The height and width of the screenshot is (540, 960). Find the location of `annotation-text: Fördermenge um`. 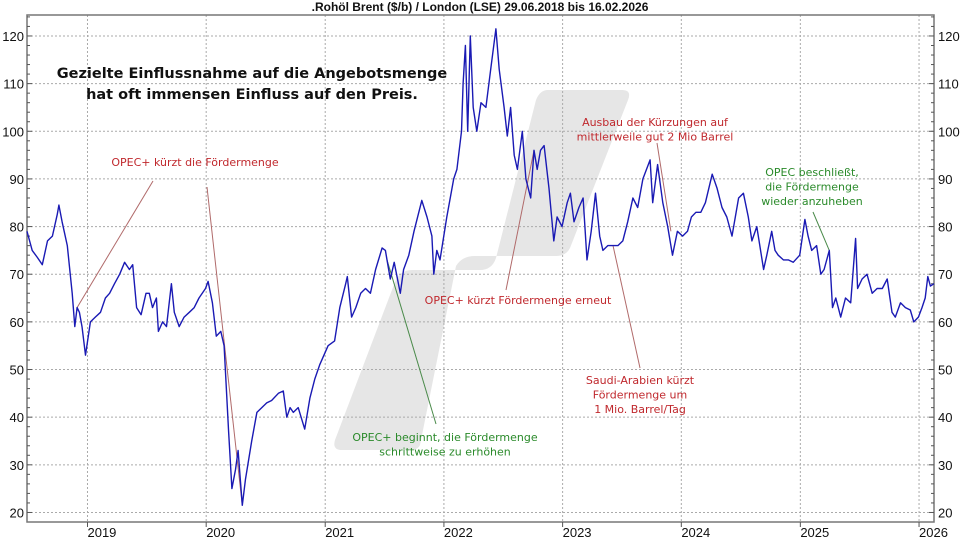

annotation-text: Fördermenge um is located at coordinates (640, 395).